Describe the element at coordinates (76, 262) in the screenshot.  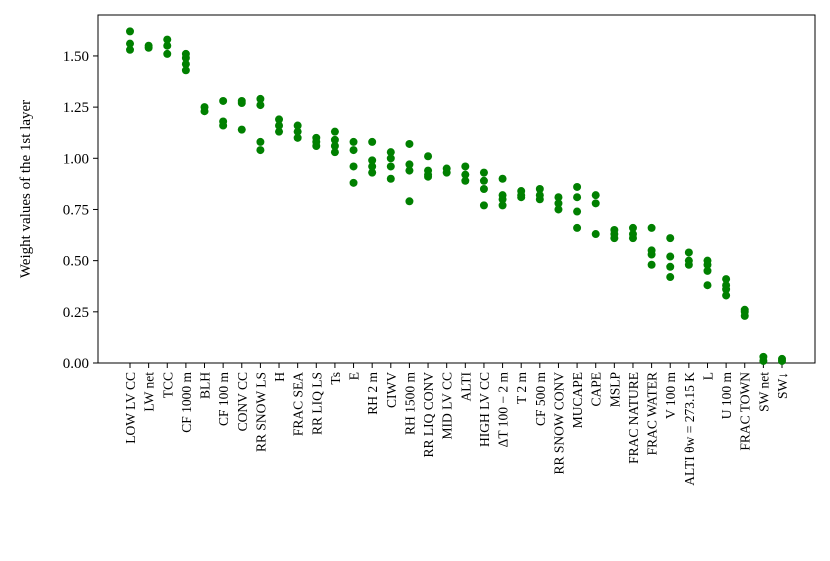
I see `y-tick-label: 0.50` at that location.